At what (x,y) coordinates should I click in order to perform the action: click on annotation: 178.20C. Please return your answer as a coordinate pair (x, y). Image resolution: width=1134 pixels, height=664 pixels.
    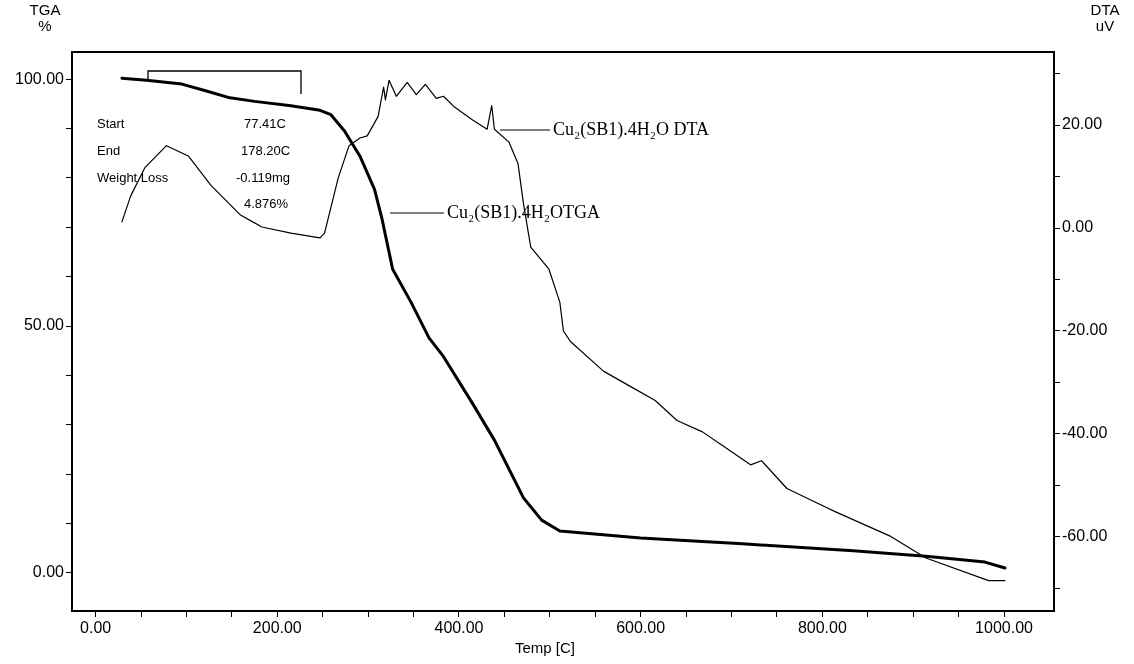
    Looking at the image, I should click on (266, 150).